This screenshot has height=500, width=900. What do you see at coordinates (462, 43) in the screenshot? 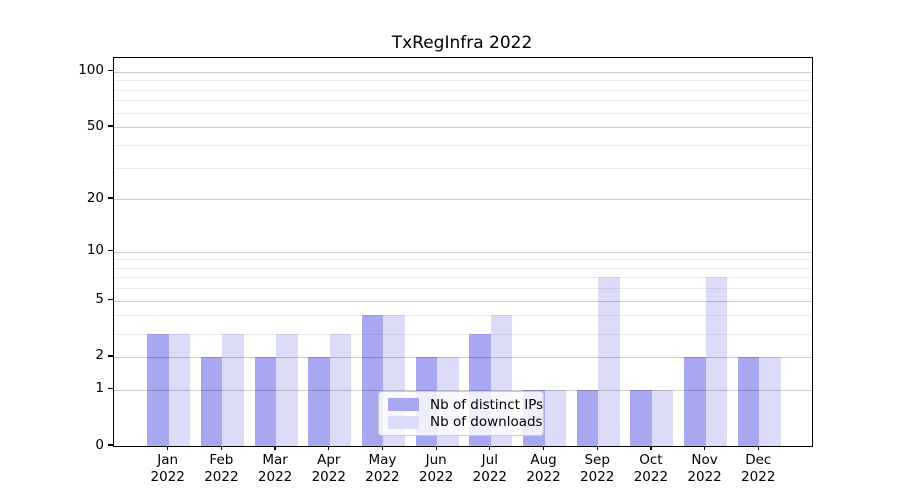
I see `chart-title: TxRegInfra 2022` at bounding box center [462, 43].